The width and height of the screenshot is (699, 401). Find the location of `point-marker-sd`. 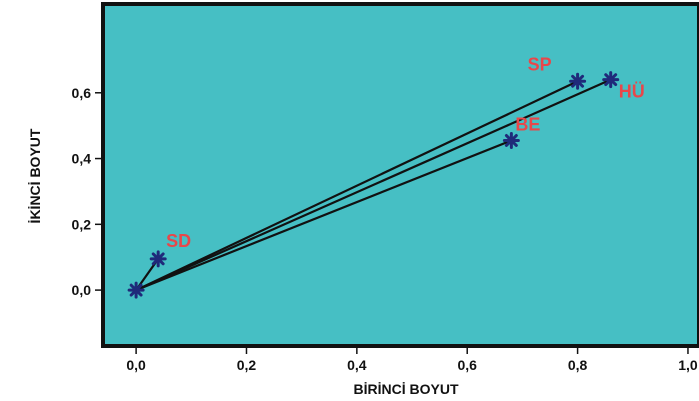

point-marker-sd is located at coordinates (158, 259).